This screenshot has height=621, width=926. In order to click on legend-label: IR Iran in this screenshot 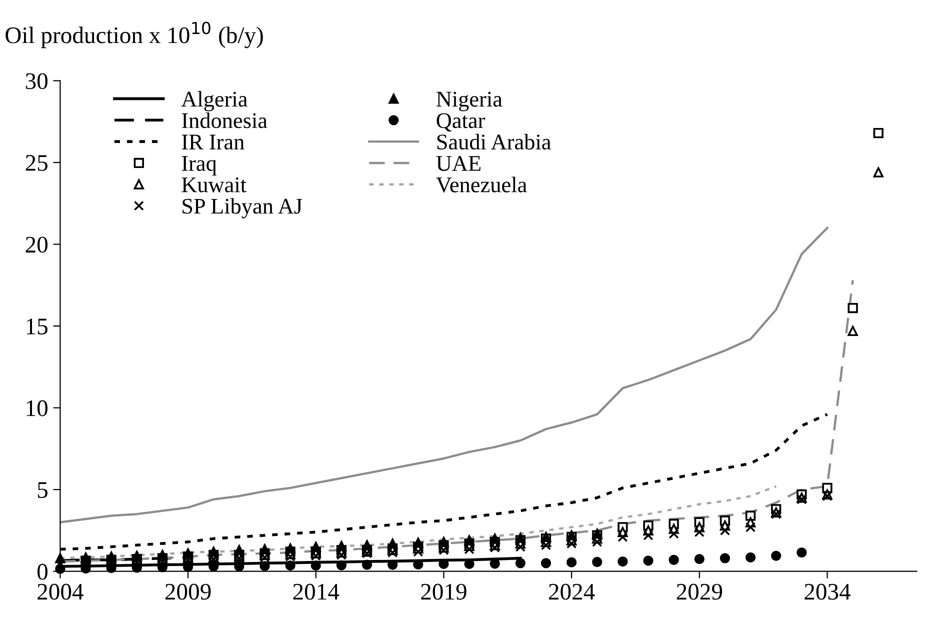, I will do `click(213, 142)`.